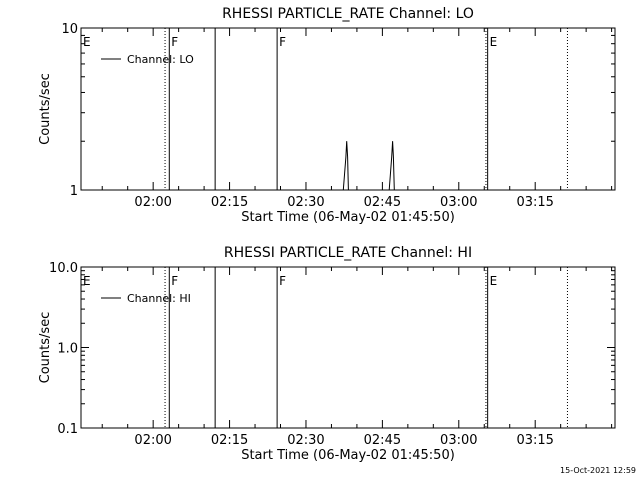 The width and height of the screenshot is (640, 480). What do you see at coordinates (348, 14) in the screenshot?
I see `panel-1-title: RHESSI PARTICLE_RATE Channel: LO` at bounding box center [348, 14].